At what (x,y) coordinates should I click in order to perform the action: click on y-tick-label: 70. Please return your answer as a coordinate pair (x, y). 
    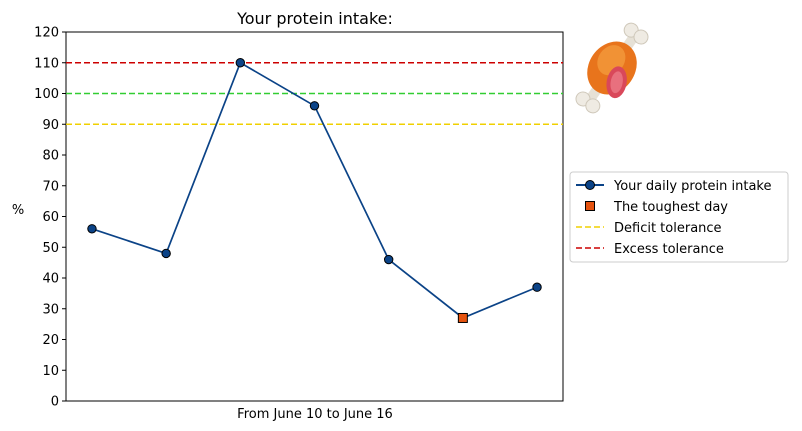
    Looking at the image, I should click on (50, 186).